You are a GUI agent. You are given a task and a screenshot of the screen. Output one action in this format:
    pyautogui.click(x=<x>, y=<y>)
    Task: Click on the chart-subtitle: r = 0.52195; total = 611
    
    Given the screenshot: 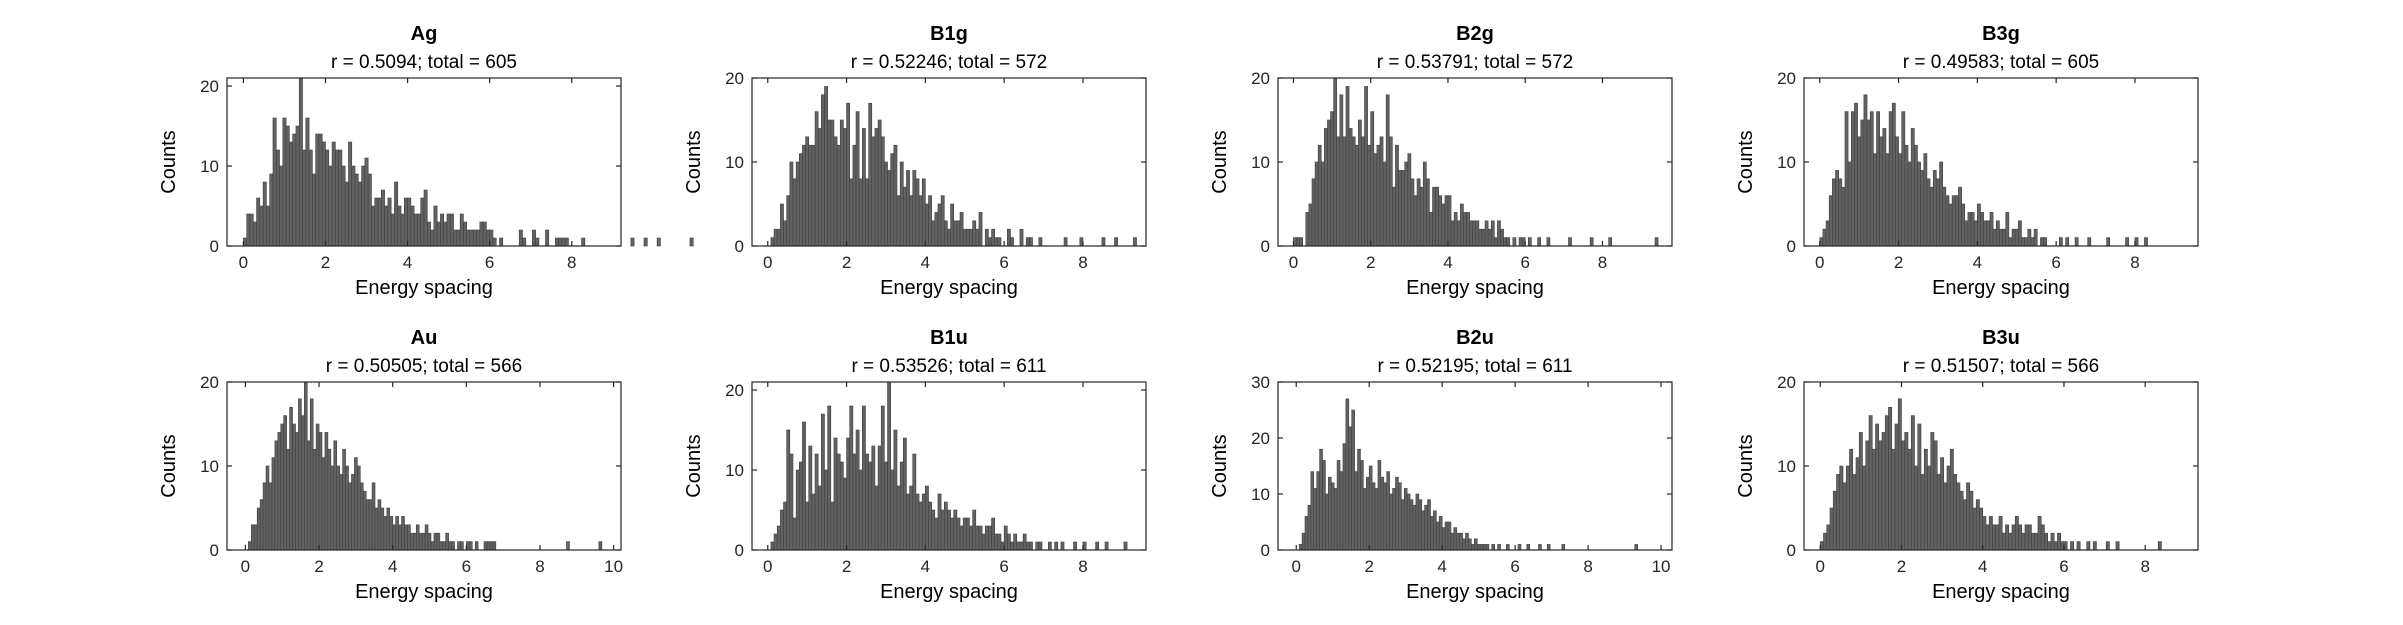 What is the action you would take?
    pyautogui.click(x=1474, y=366)
    